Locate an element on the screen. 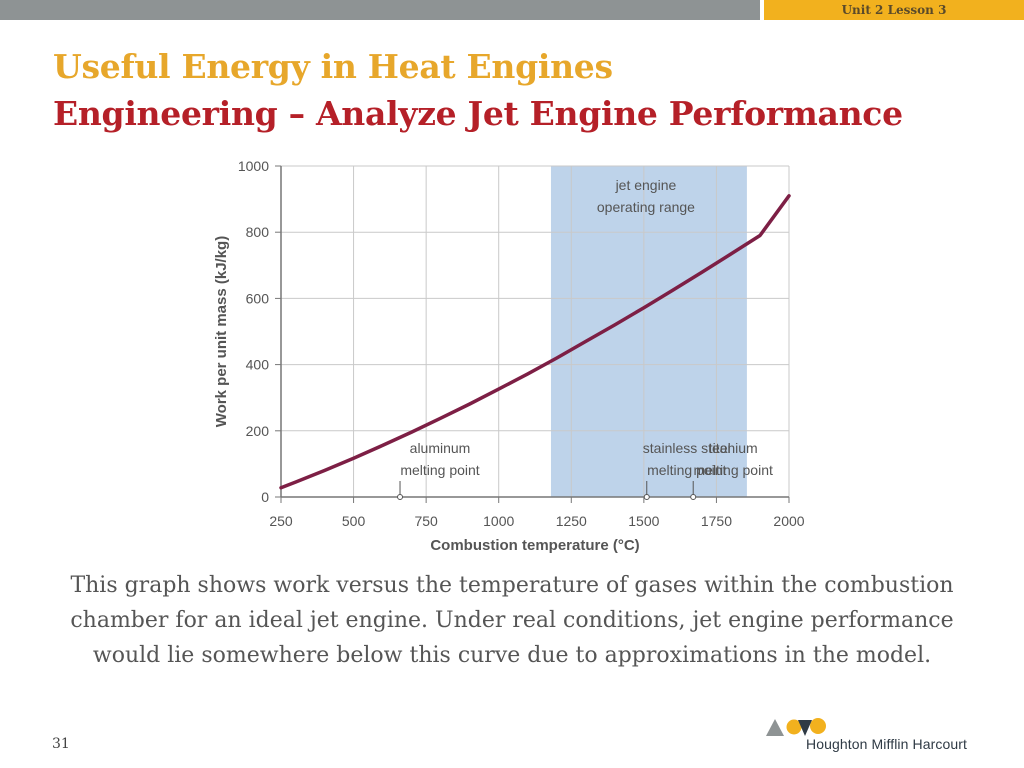  top-bar is located at coordinates (380, 10).